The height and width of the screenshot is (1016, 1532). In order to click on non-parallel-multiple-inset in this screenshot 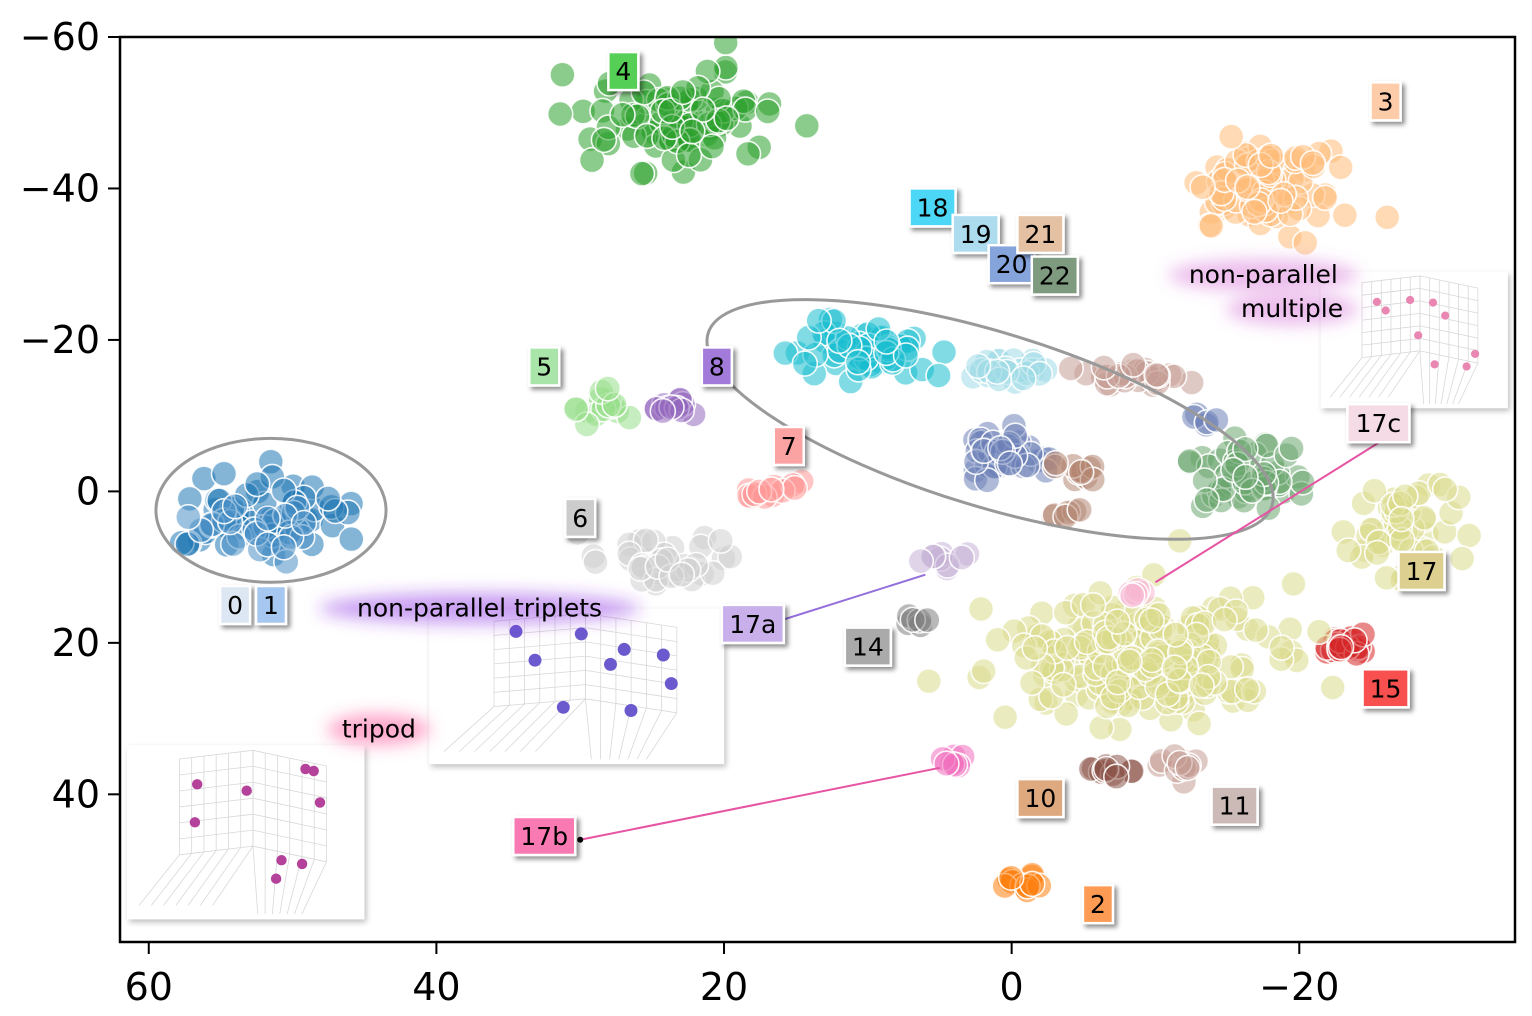, I will do `click(1414, 340)`.